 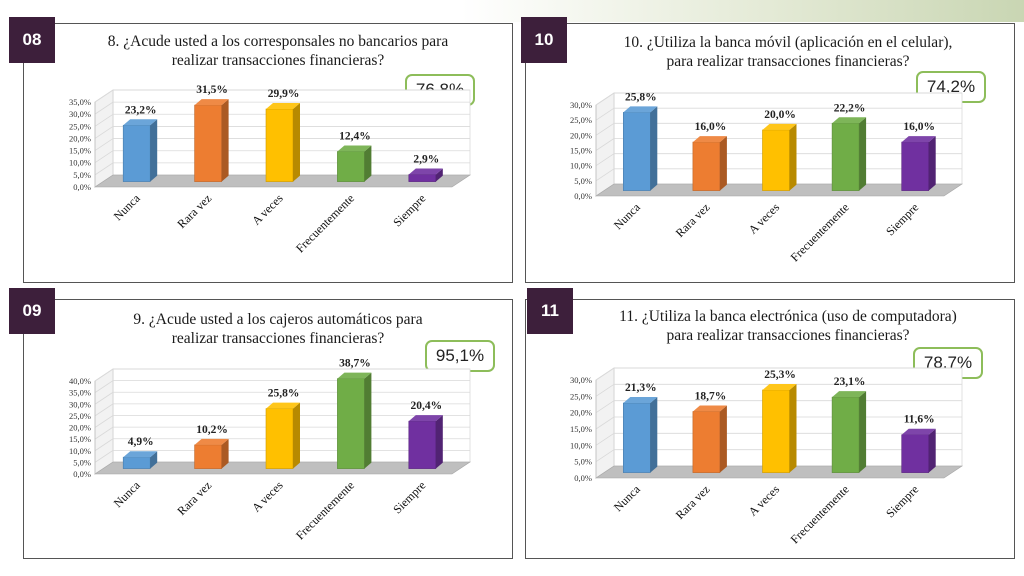 What do you see at coordinates (550, 311) in the screenshot?
I see `question-number-badge: 11` at bounding box center [550, 311].